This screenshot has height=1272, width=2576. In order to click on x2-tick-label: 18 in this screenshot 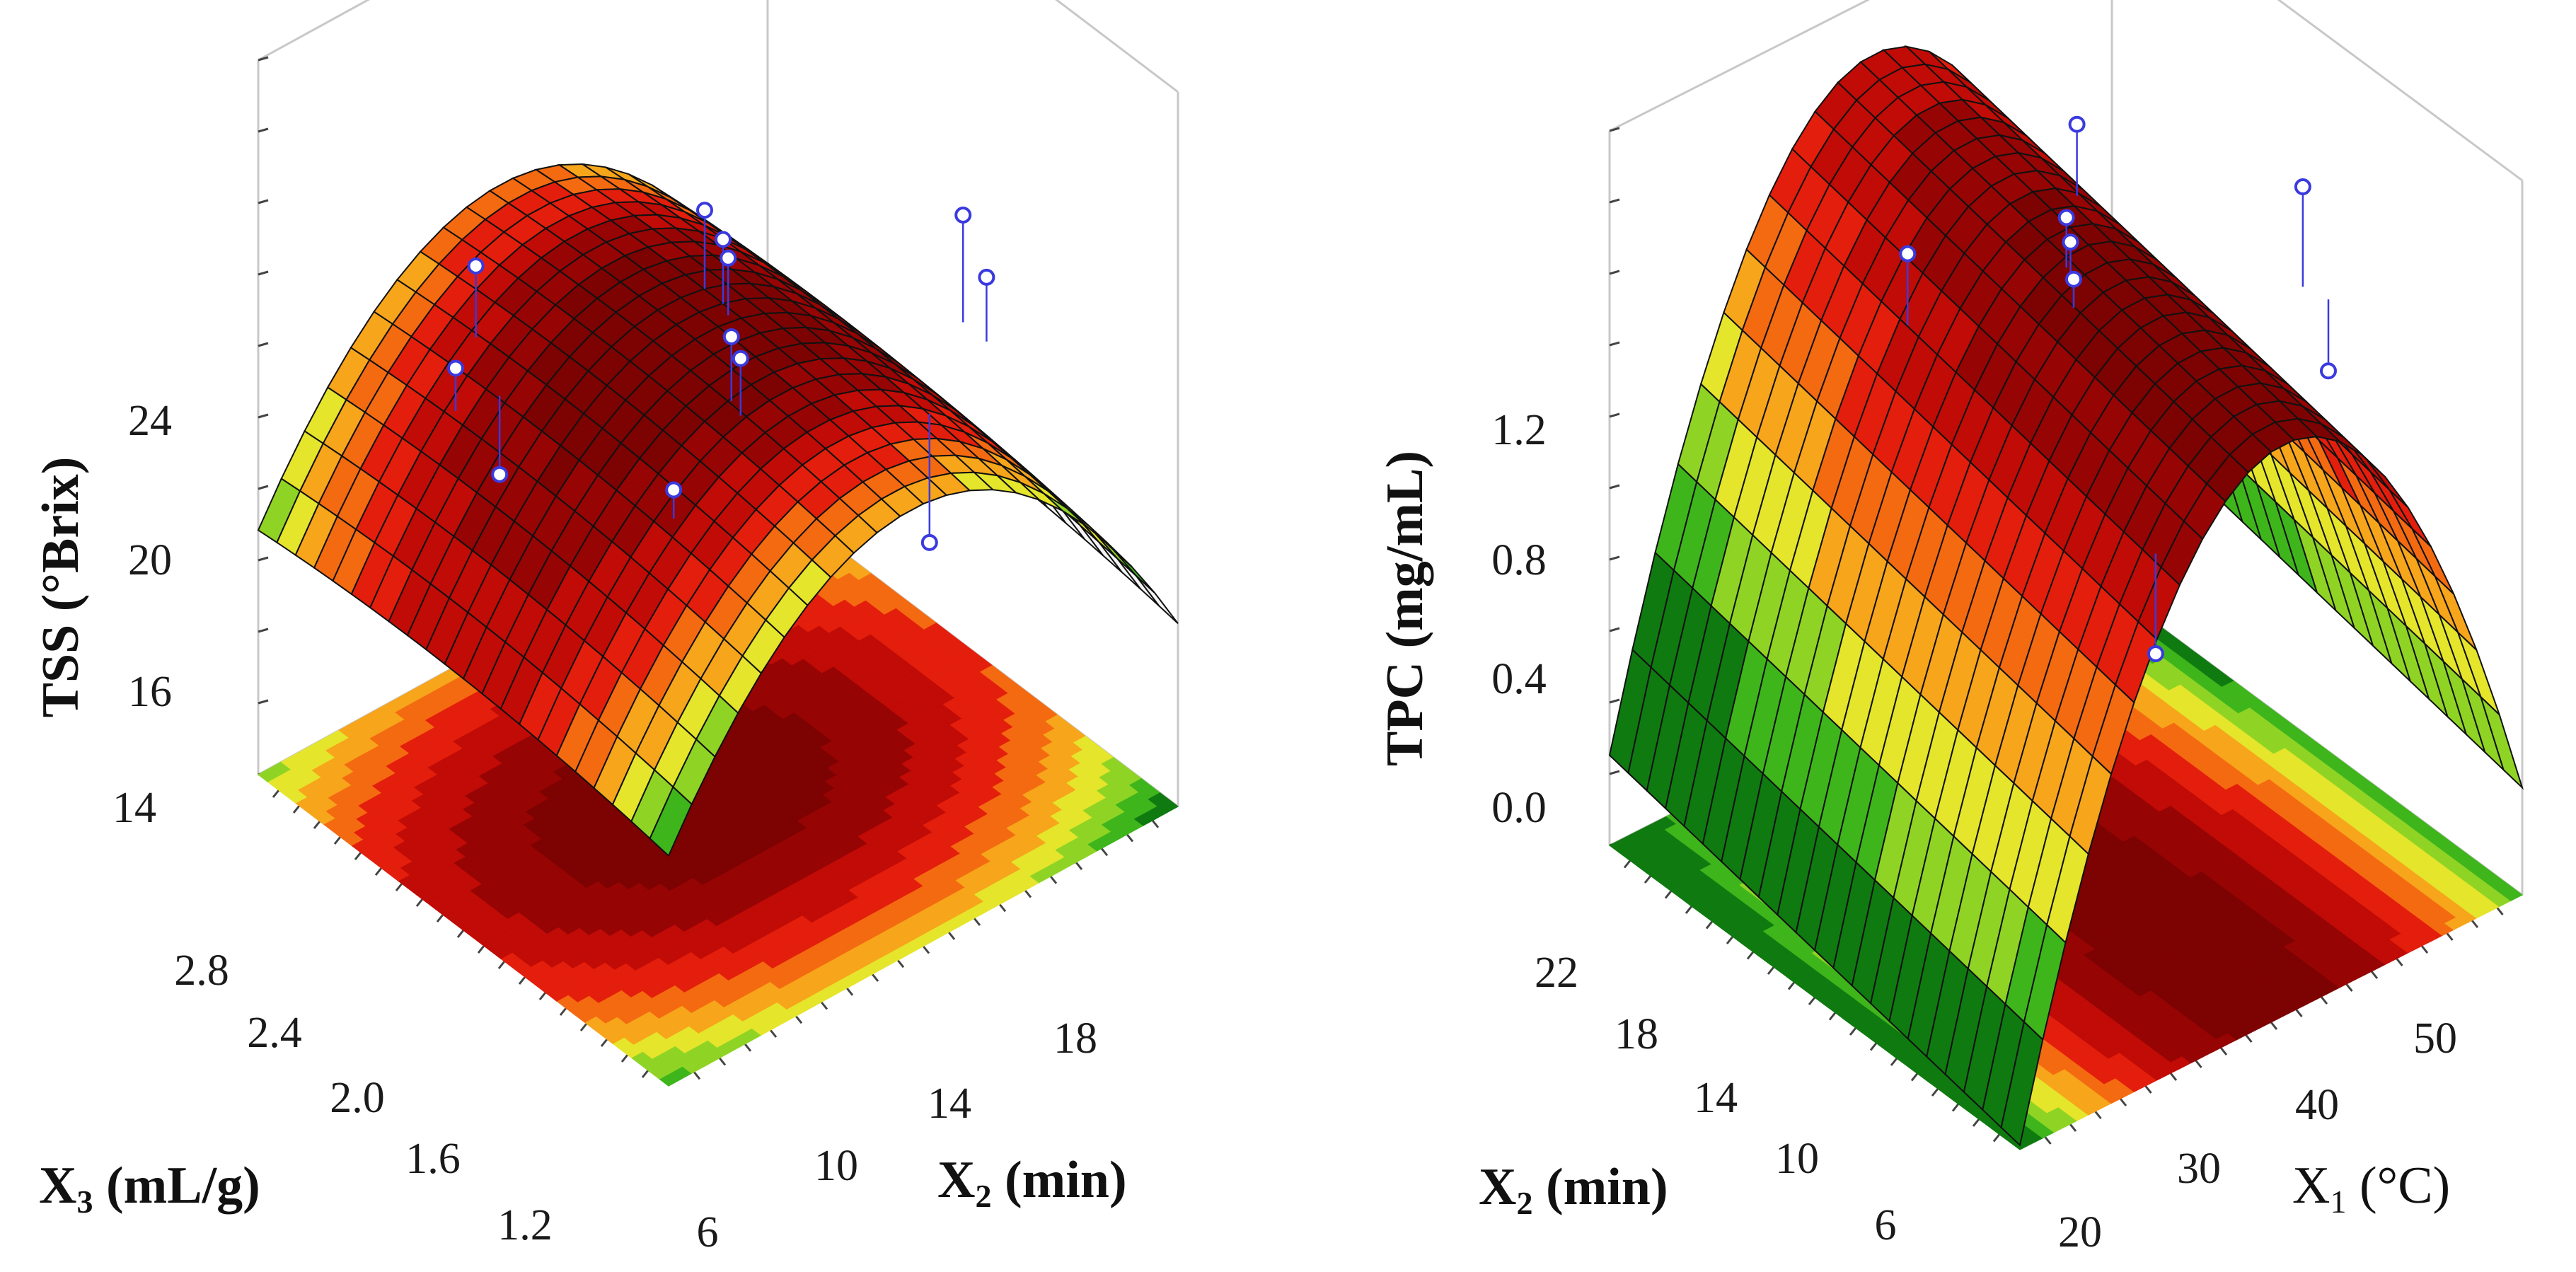, I will do `click(1075, 1038)`.